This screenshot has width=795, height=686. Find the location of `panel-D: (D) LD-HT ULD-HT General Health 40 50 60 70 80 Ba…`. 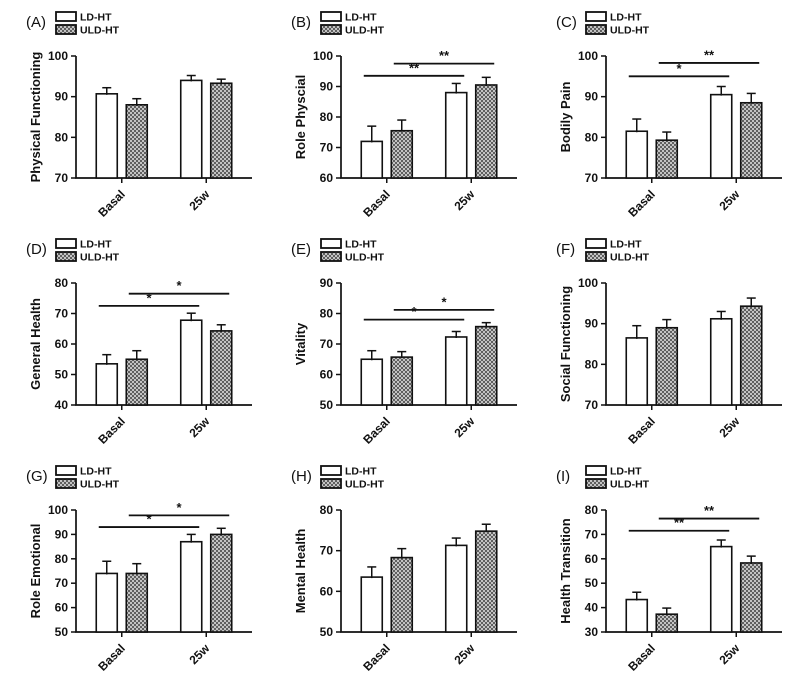

panel-D: (D) LD-HT ULD-HT General Health 40 50 60 70 80 Ba… is located at coordinates (132, 340).